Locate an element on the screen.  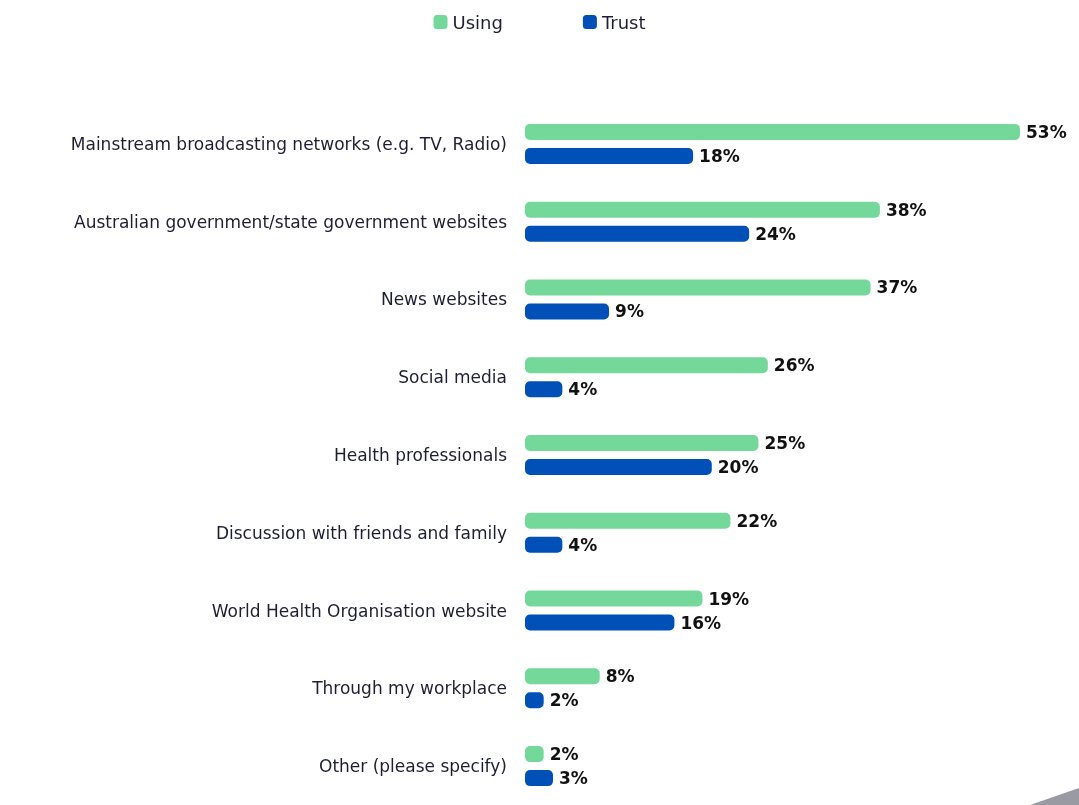
data-label: 8% is located at coordinates (620, 676).